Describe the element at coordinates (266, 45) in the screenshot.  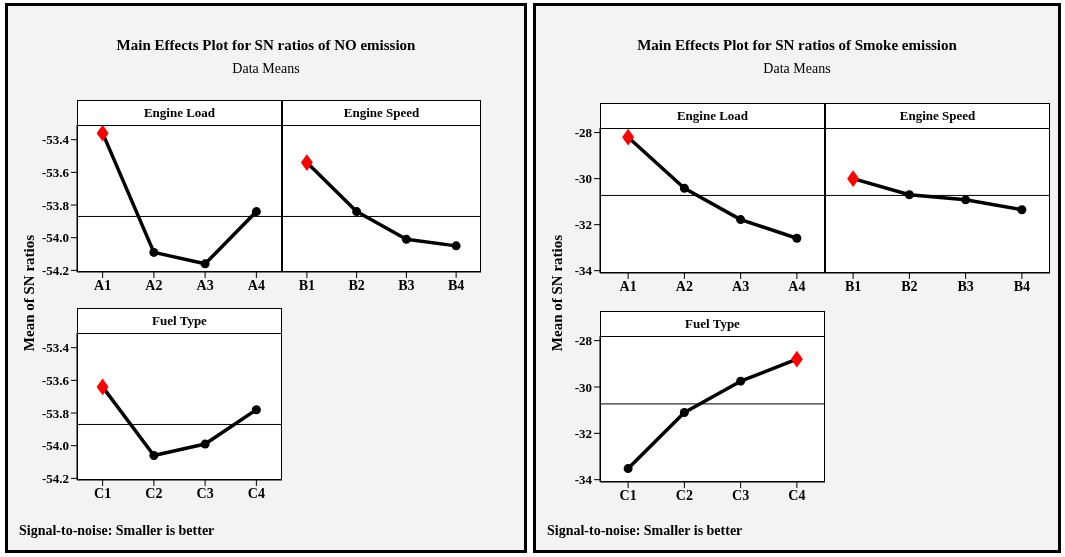
I see `chart-title: Main Effects Plot for SN ratios of NO emission` at that location.